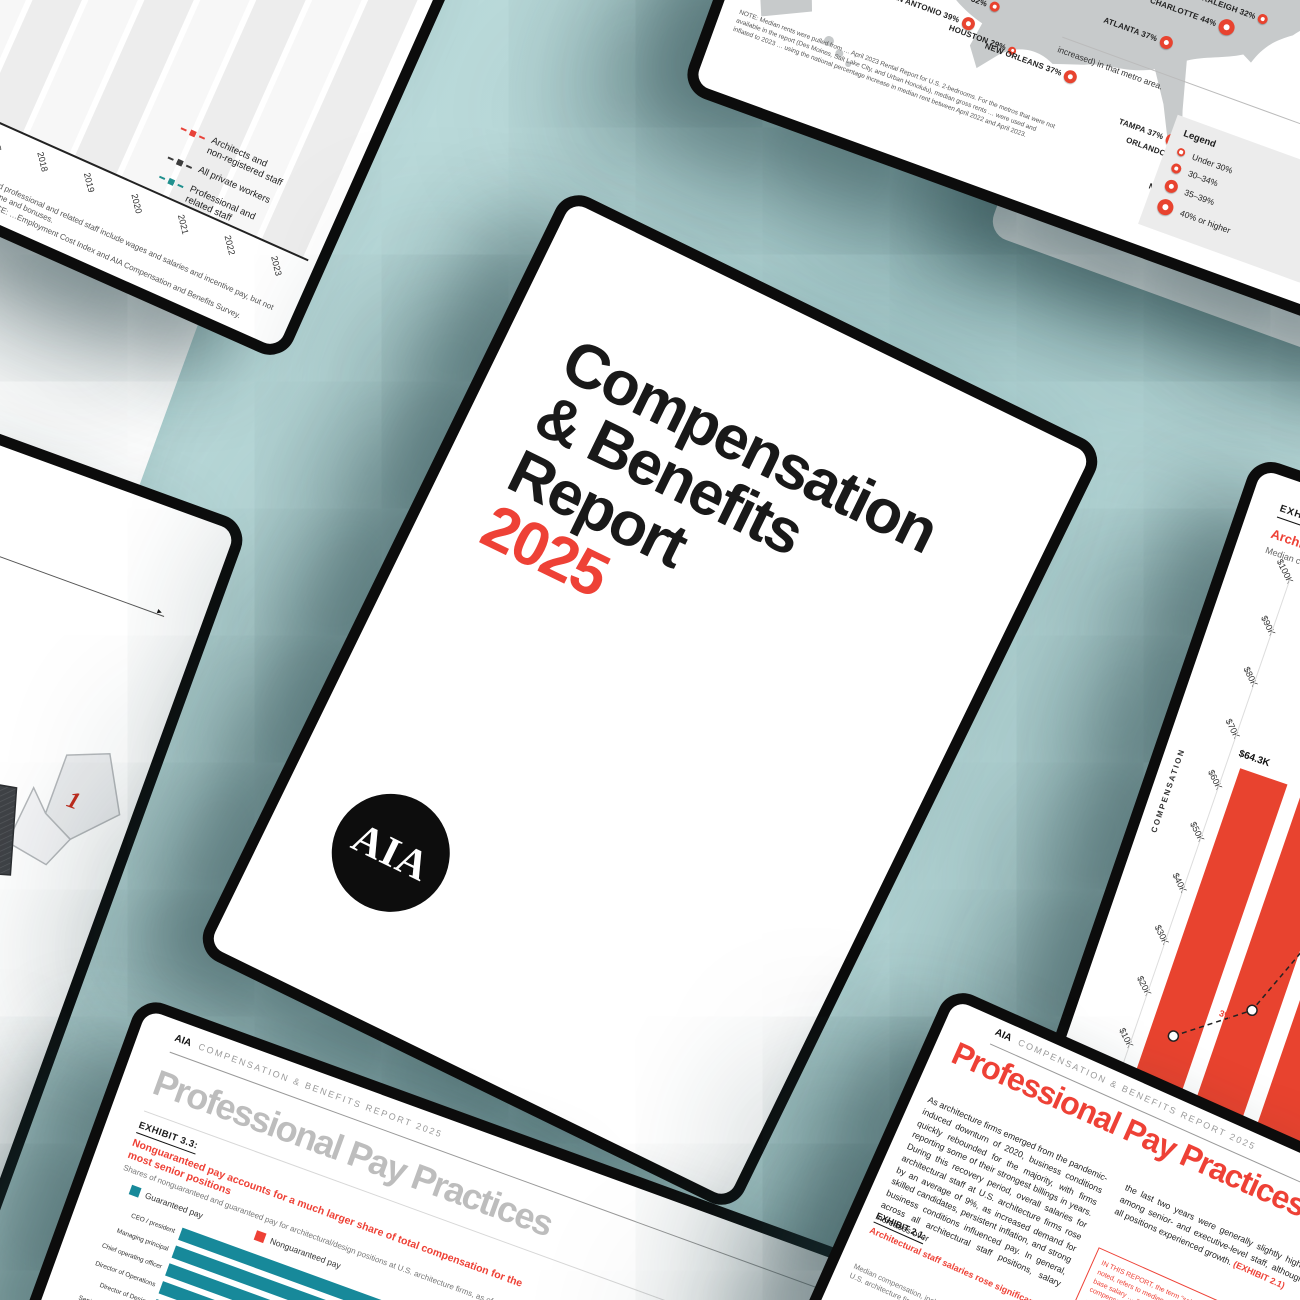 This screenshot has height=1300, width=1300. Describe the element at coordinates (1203, 178) in the screenshot. I see `map-legend-label: 30–34%` at that location.